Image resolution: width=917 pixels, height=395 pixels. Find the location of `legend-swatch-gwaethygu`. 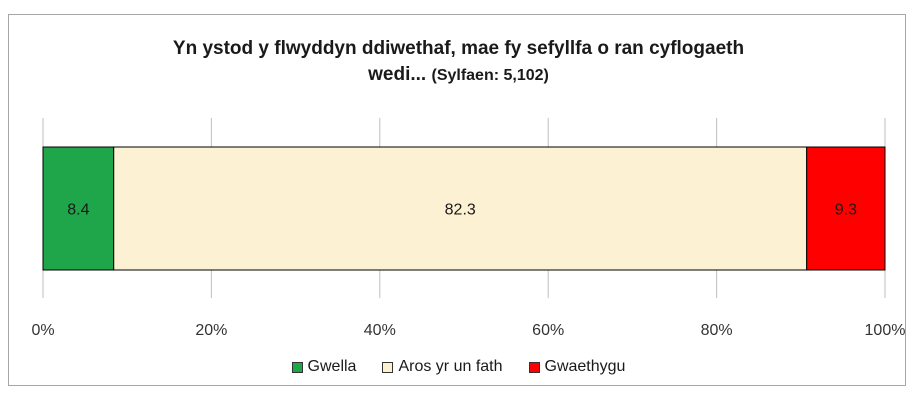

legend-swatch-gwaethygu is located at coordinates (534, 367).